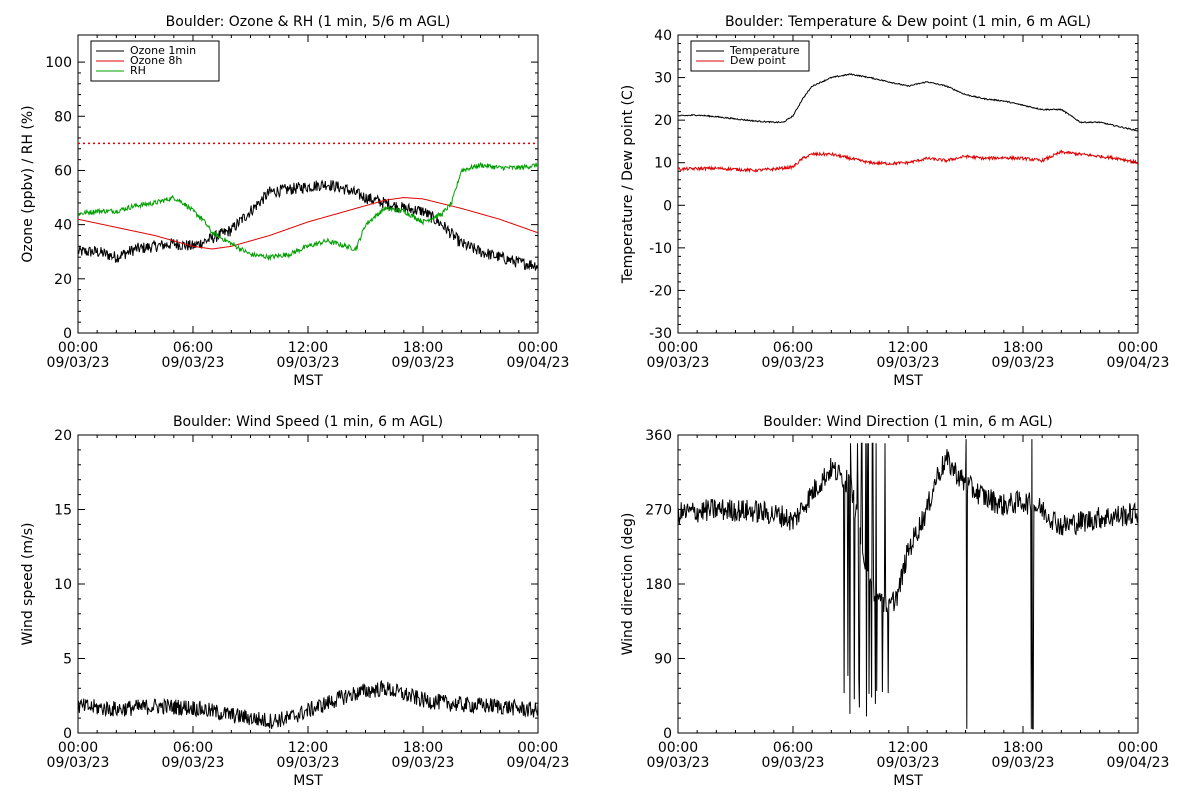 This screenshot has height=800, width=1200. Describe the element at coordinates (28, 584) in the screenshot. I see `y-axis-label: Wind speed (m/s)` at that location.